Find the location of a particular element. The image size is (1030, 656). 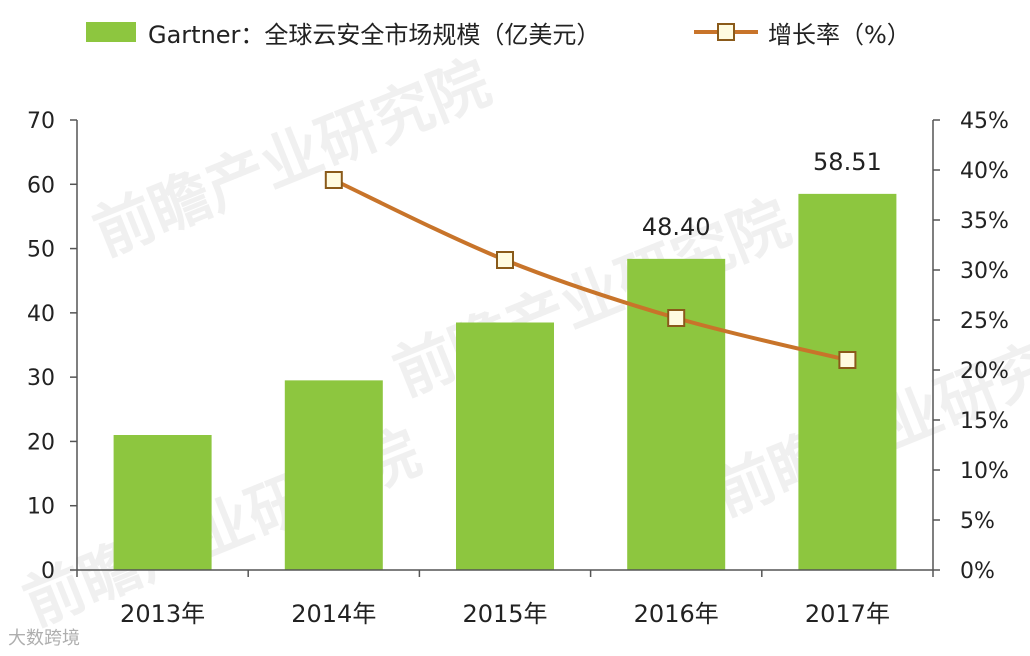

y-right-tick-label: 30% is located at coordinates (984, 271).